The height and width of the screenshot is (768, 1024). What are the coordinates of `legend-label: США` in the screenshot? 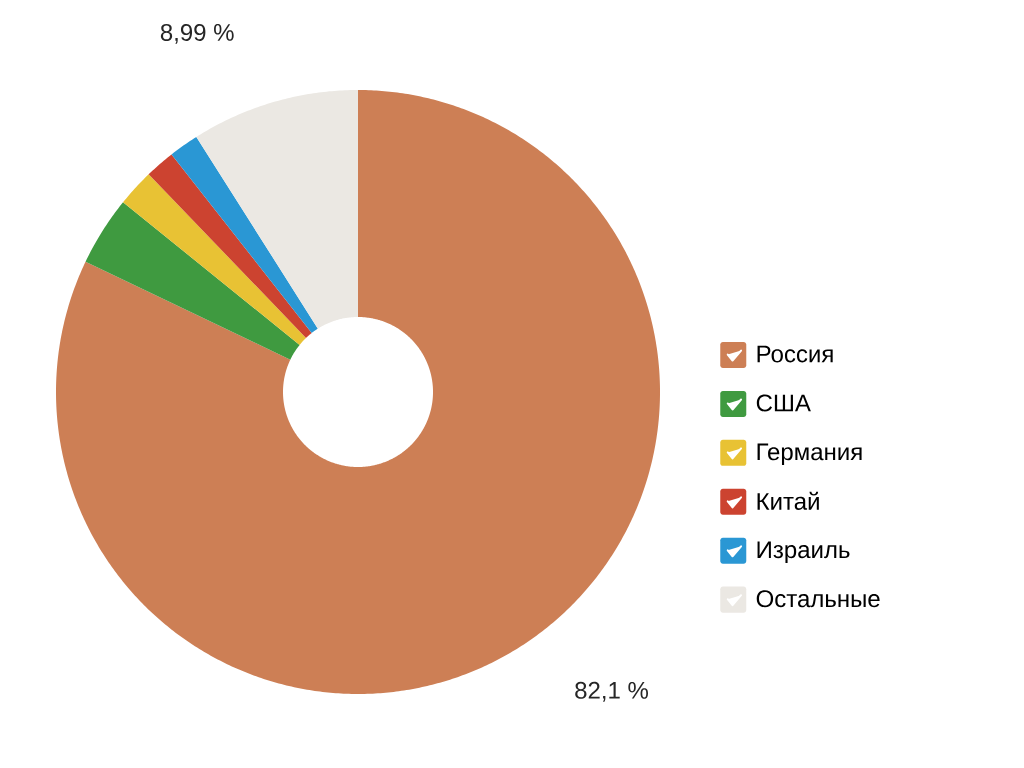 It's located at (783, 403).